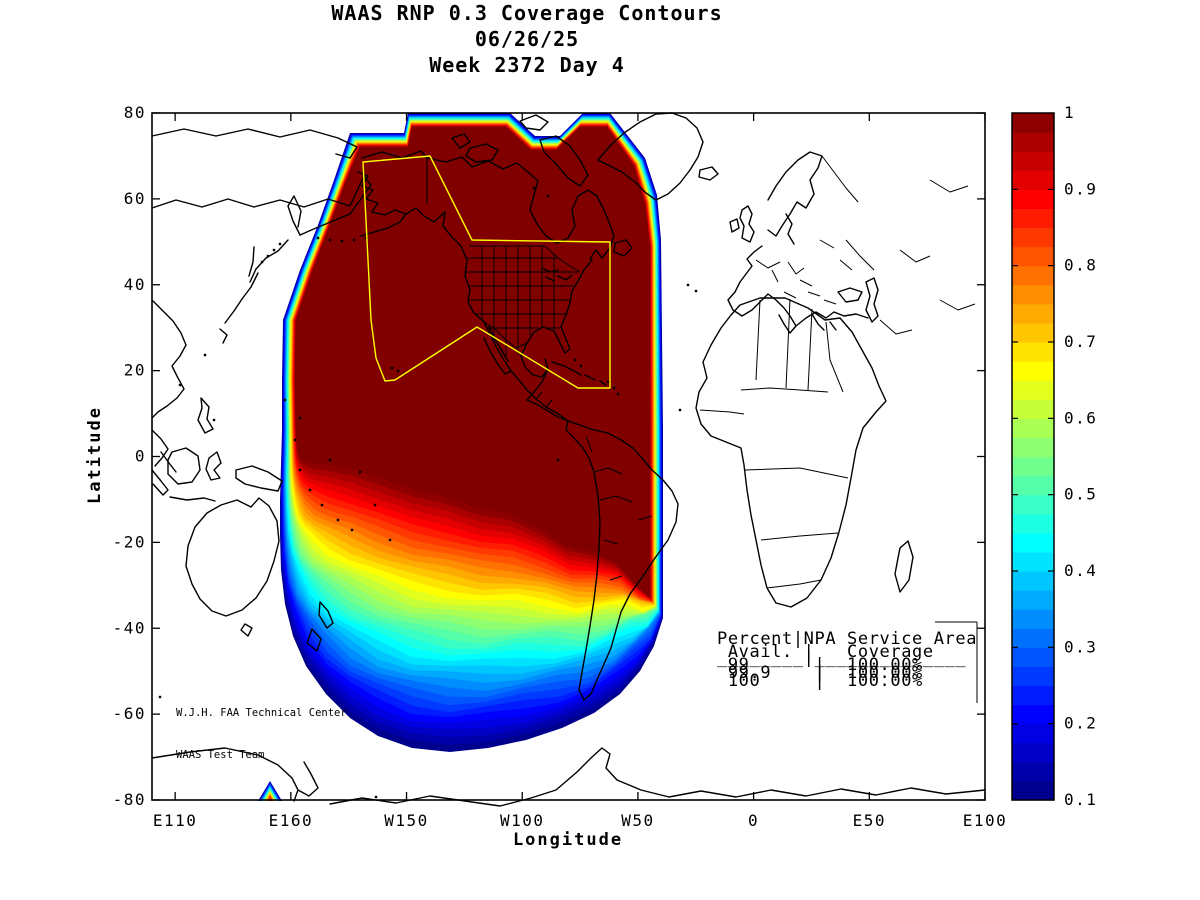 The image size is (1200, 900). What do you see at coordinates (708, 173) in the screenshot?
I see `coastline-iceland` at bounding box center [708, 173].